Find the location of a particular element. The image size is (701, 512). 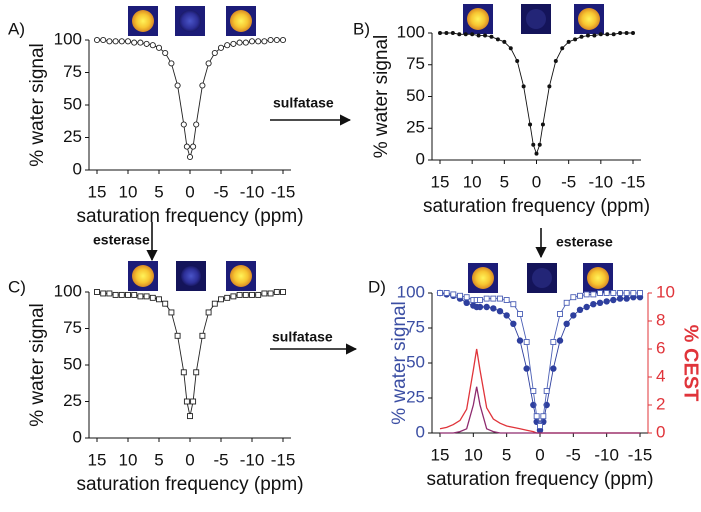

image-row is located at coordinates (192, 21).